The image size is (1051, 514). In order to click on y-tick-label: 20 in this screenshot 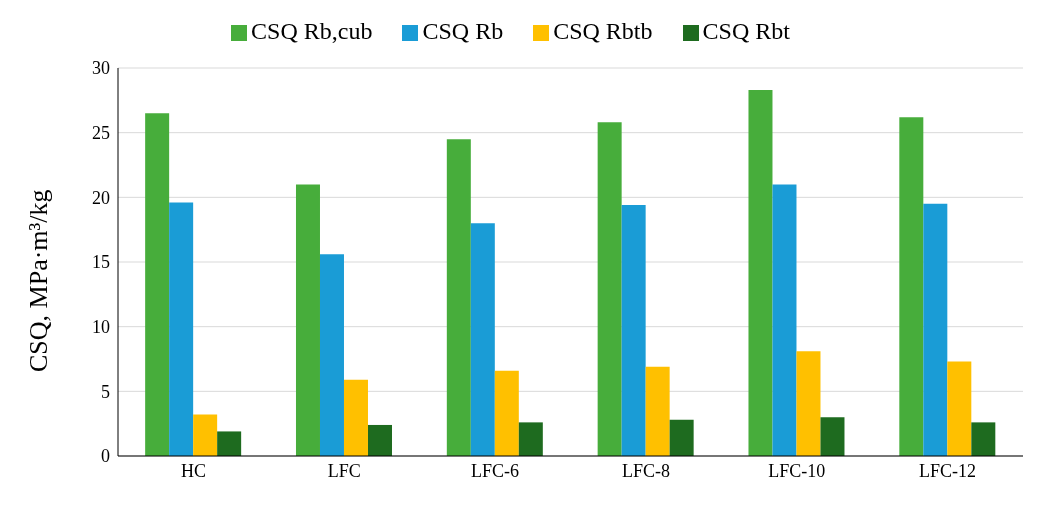, I will do `click(101, 197)`.